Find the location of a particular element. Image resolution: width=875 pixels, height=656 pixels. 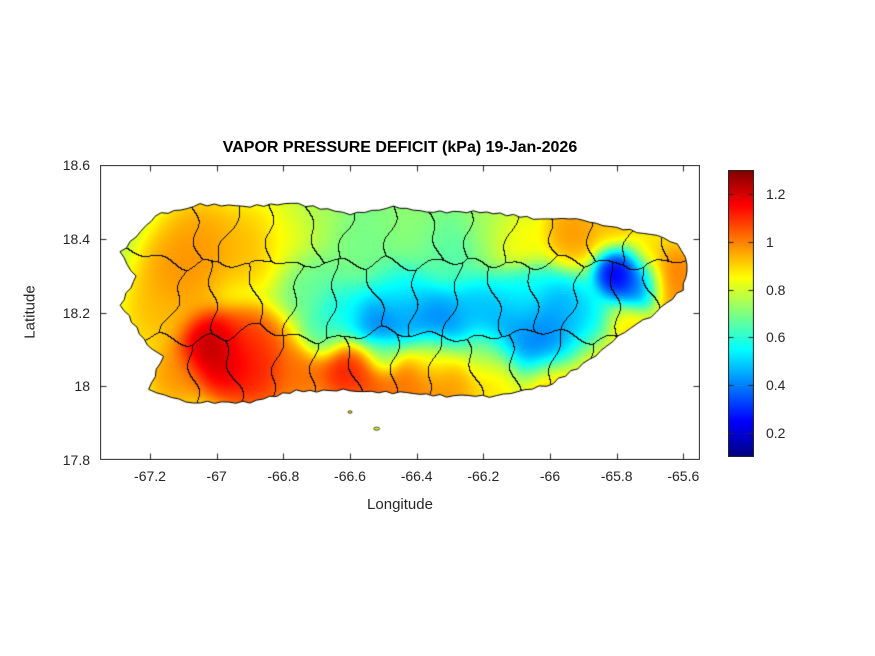

colorbar-tick-label: 0.4 is located at coordinates (776, 385).